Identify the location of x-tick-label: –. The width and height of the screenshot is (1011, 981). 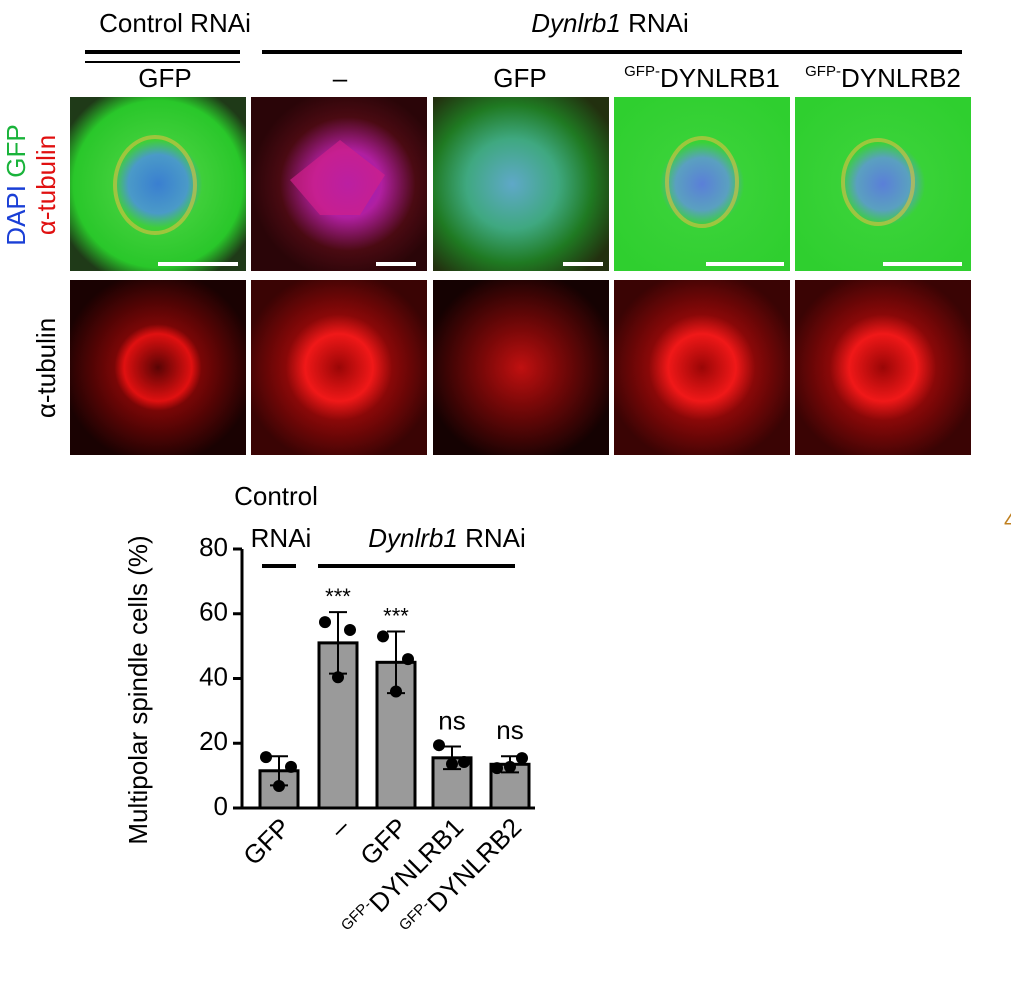
(340, 828).